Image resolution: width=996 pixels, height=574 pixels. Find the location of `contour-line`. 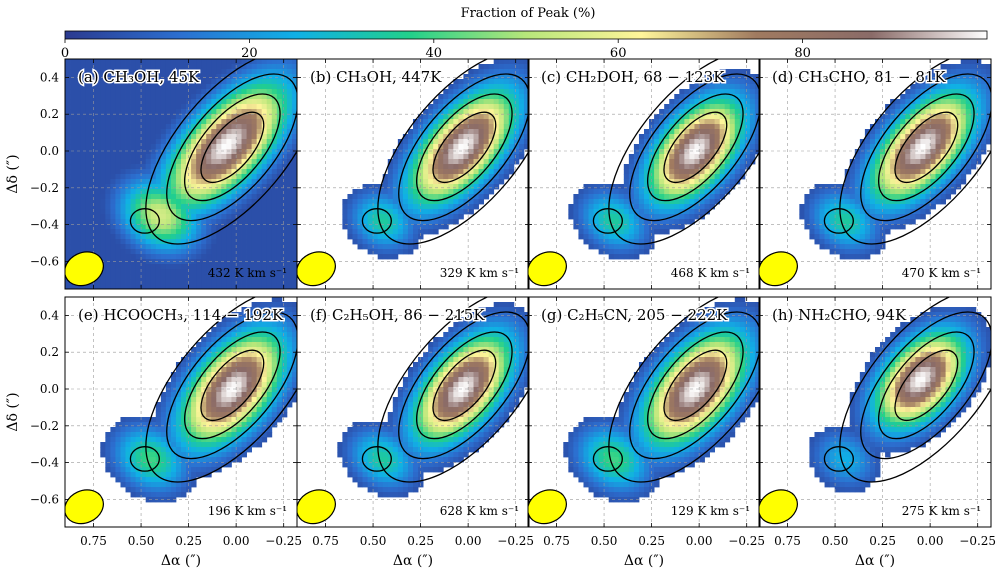

contour-line is located at coordinates (144, 221).